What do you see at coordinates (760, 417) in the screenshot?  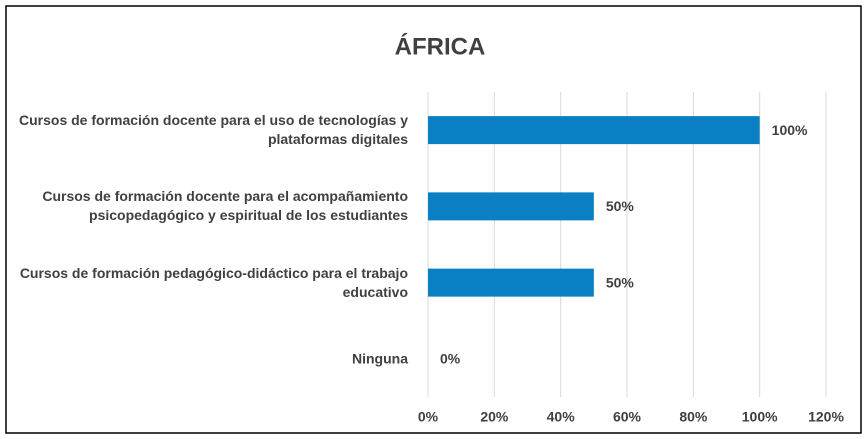 I see `x-tick-label: 100%` at bounding box center [760, 417].